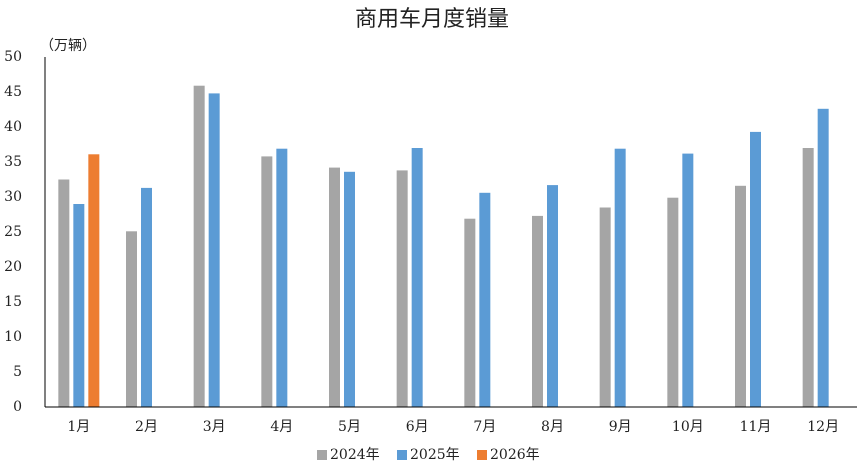 This screenshot has height=469, width=865. Describe the element at coordinates (349, 427) in the screenshot. I see `x-tick-label: 5月` at that location.